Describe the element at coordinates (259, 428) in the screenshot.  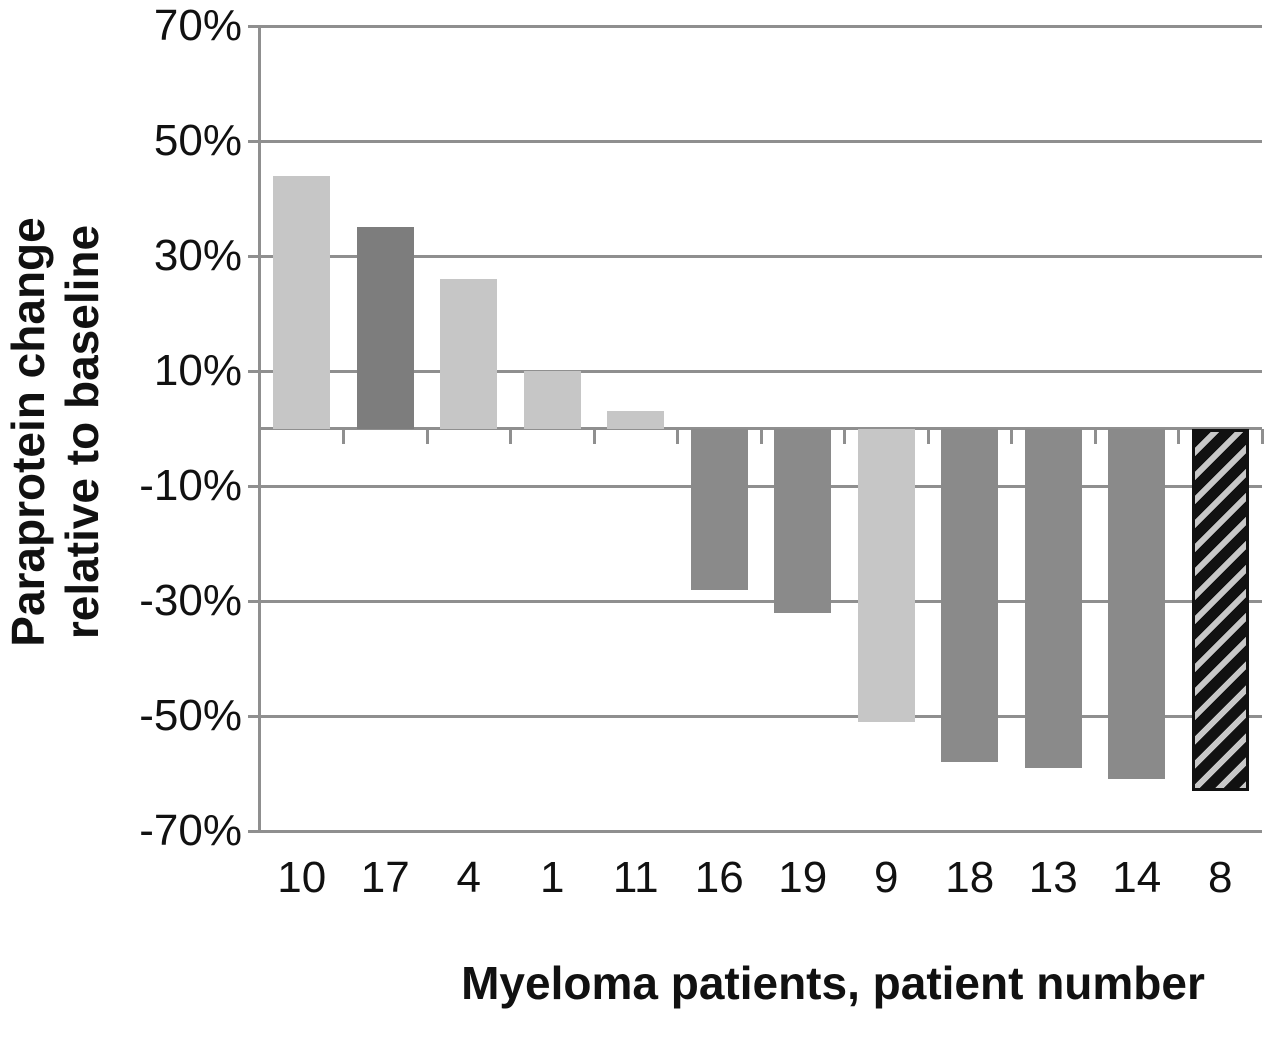
I see `y-axis-line` at that location.